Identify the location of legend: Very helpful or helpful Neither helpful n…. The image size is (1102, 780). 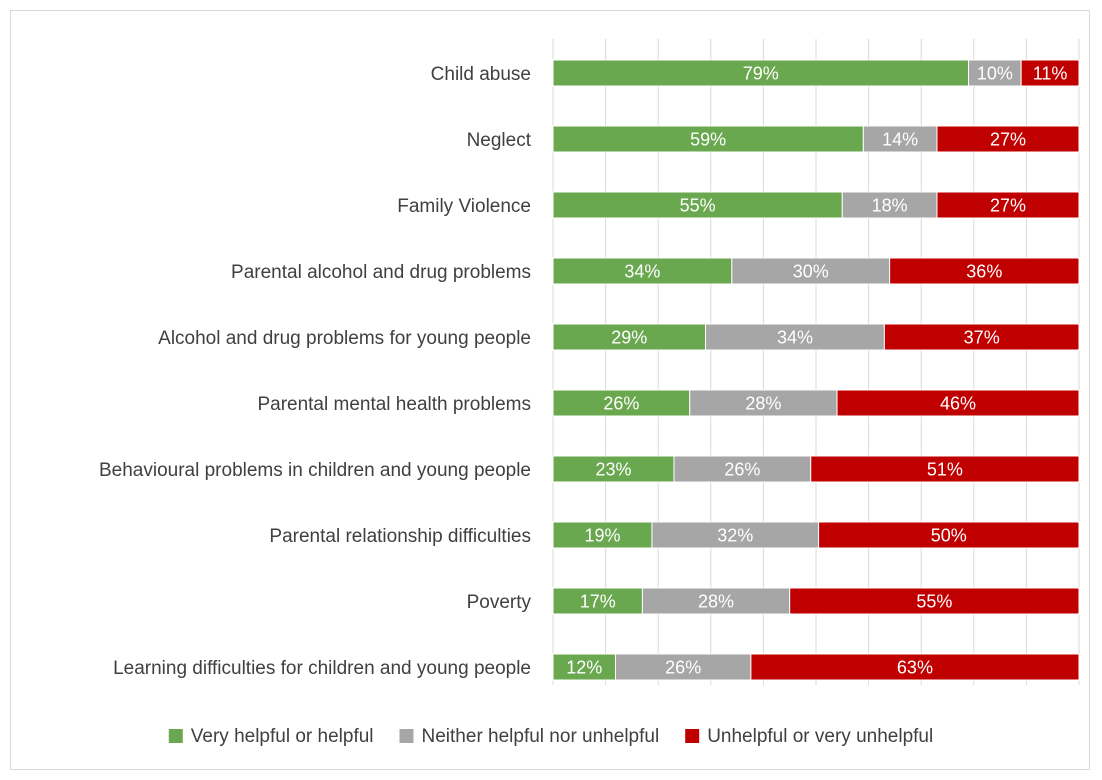
(550, 736).